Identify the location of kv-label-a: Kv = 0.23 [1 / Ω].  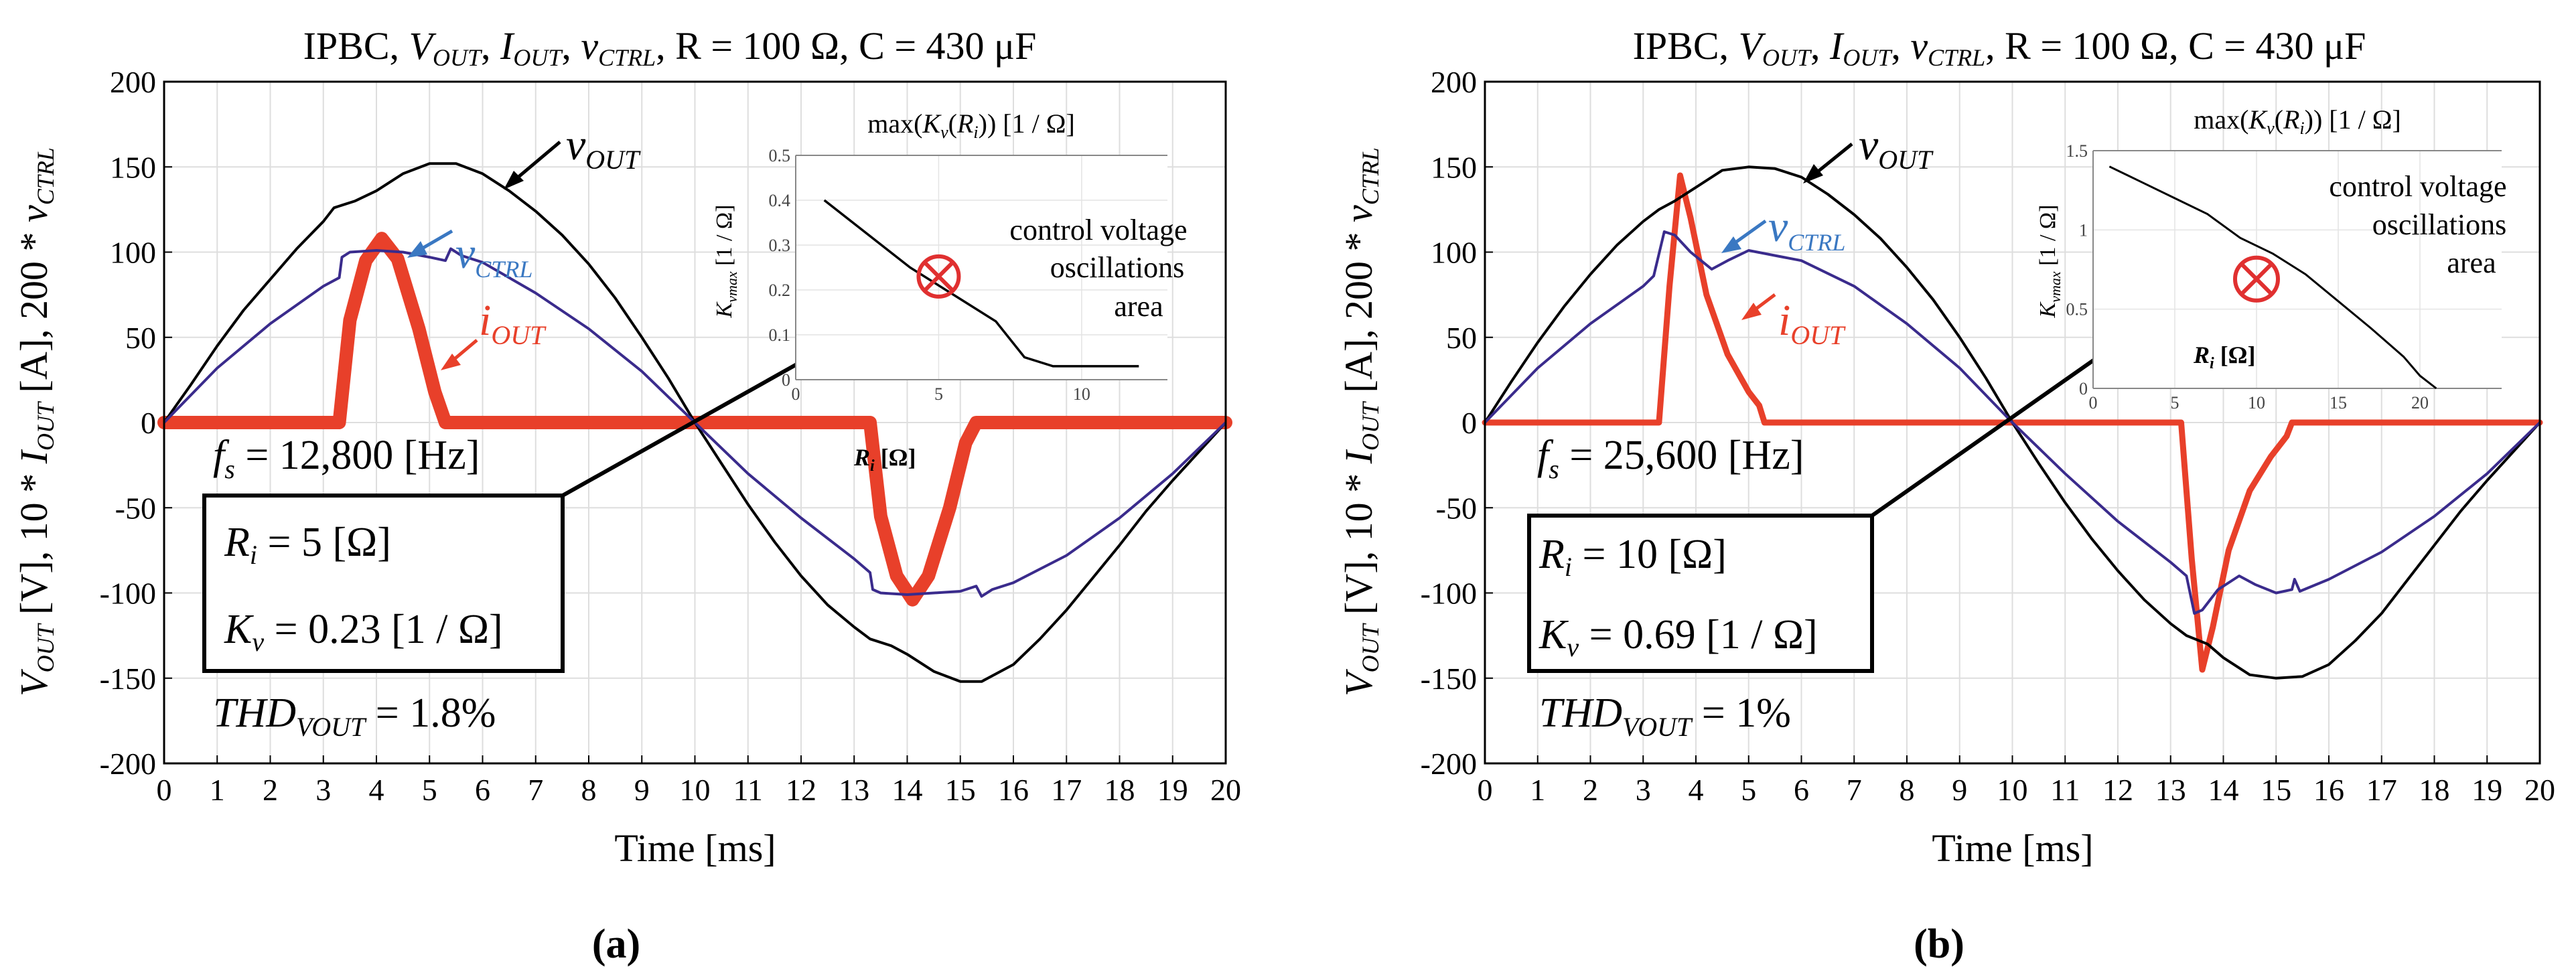
(363, 632).